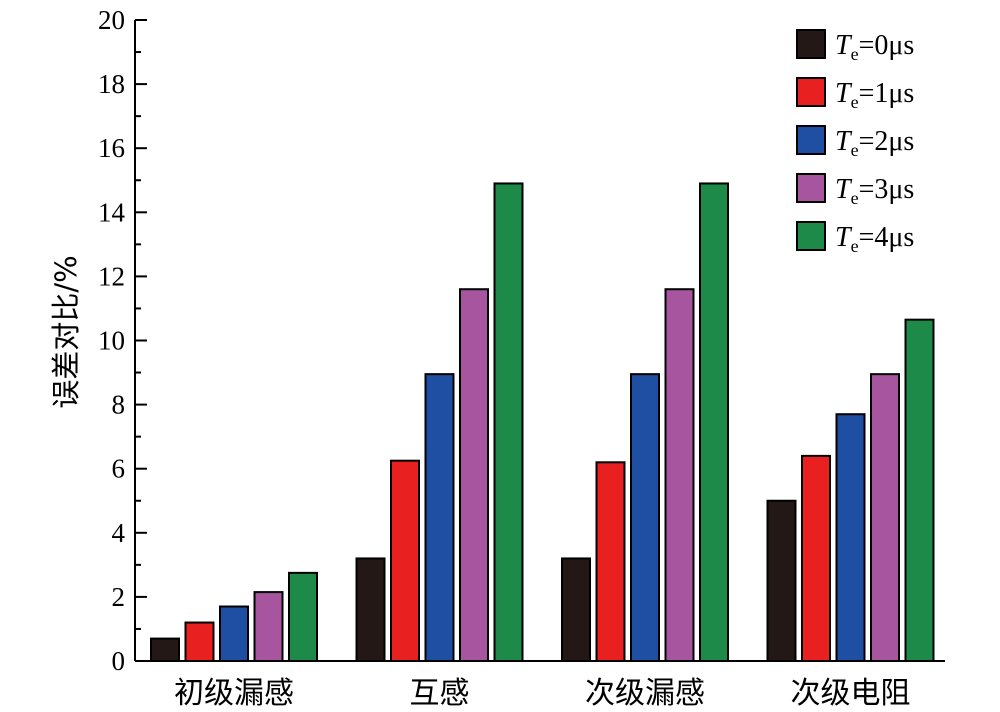 This screenshot has width=1000, height=712. Describe the element at coordinates (440, 693) in the screenshot. I see `x-category-label: 互感` at that location.